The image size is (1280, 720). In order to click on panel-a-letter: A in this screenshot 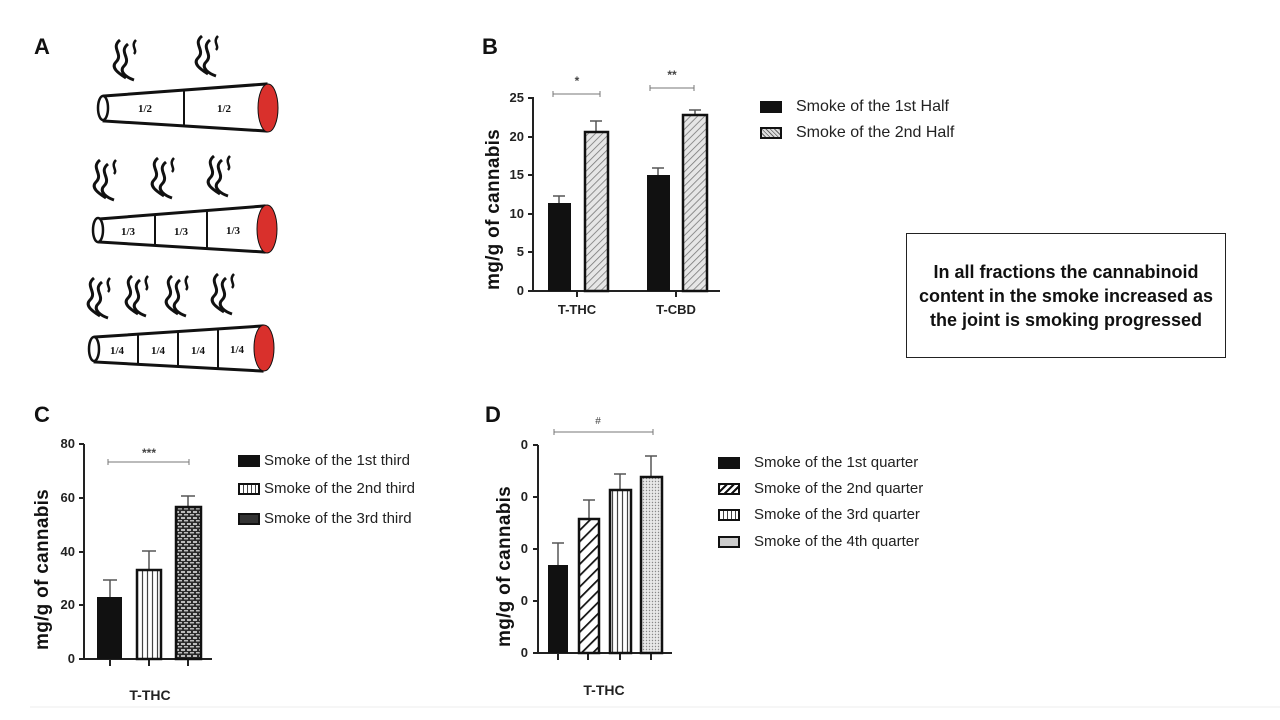, I will do `click(42, 46)`.